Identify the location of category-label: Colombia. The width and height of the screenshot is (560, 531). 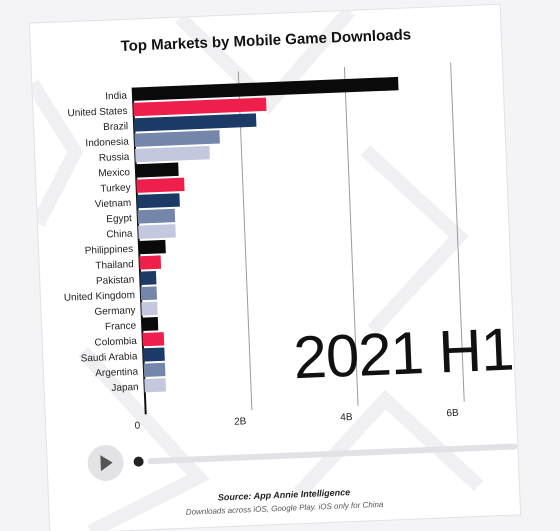
(115, 342).